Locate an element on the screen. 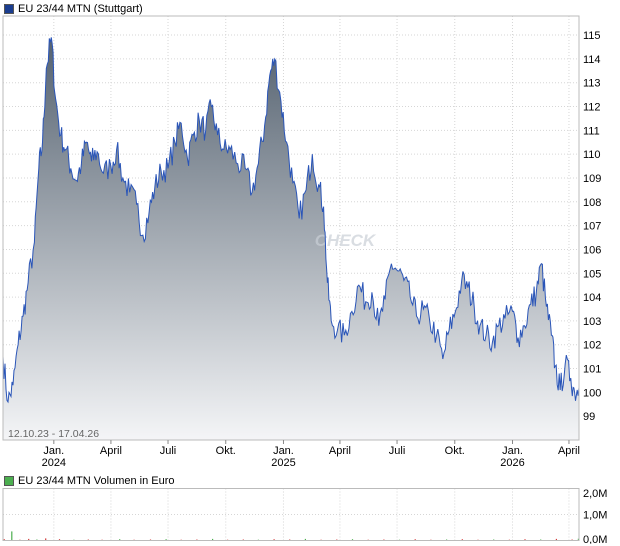  date-range-label: 12.10.23 - 17.04.26 is located at coordinates (53, 434).